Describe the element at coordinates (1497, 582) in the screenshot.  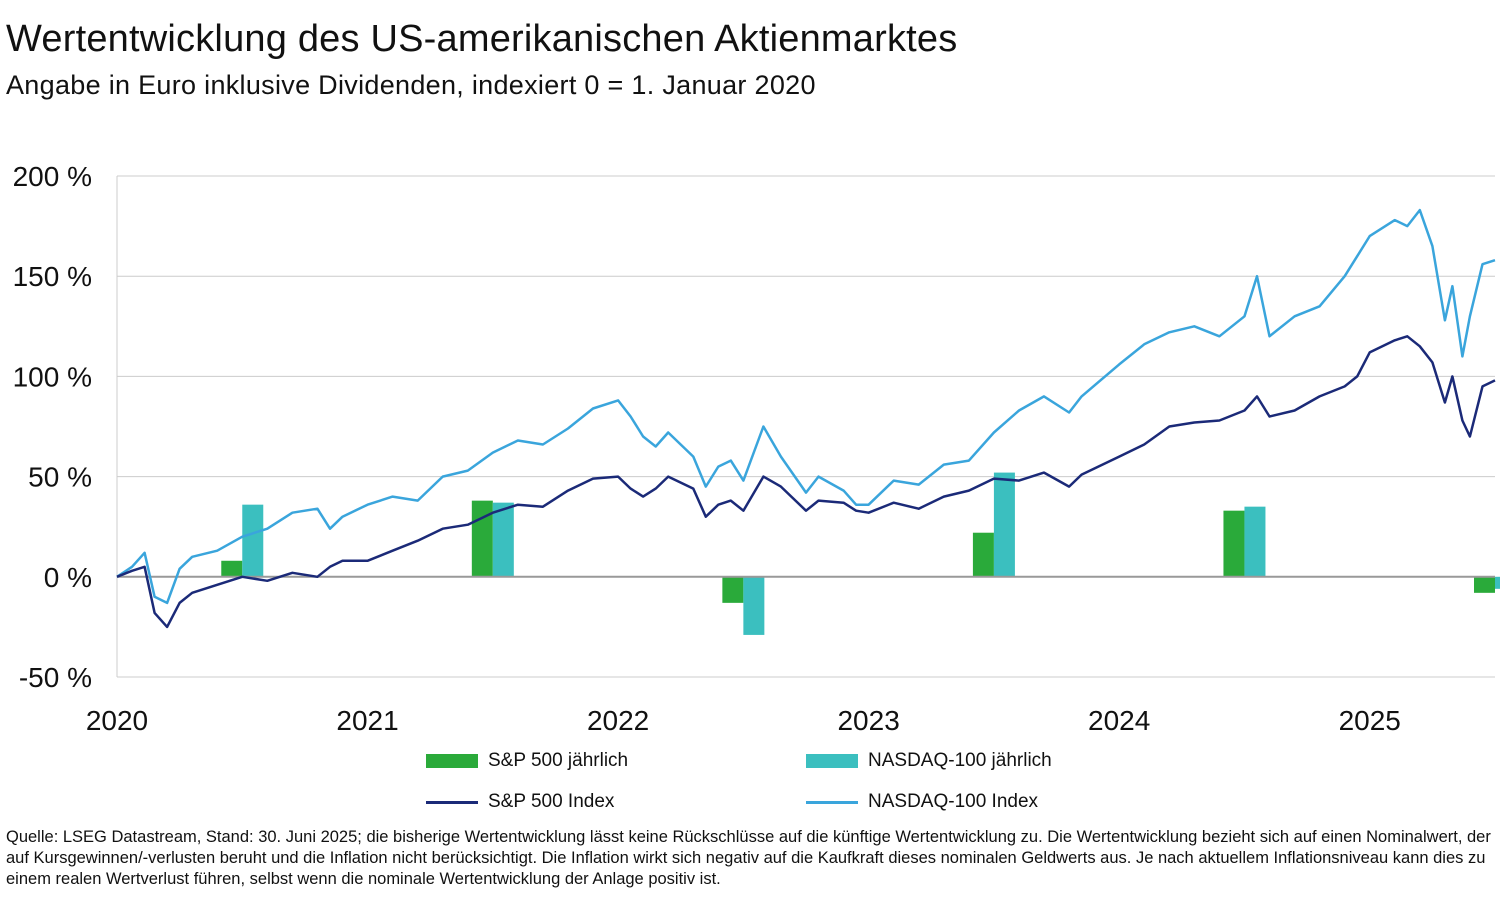
I see `bar-nasdaq-2025` at that location.